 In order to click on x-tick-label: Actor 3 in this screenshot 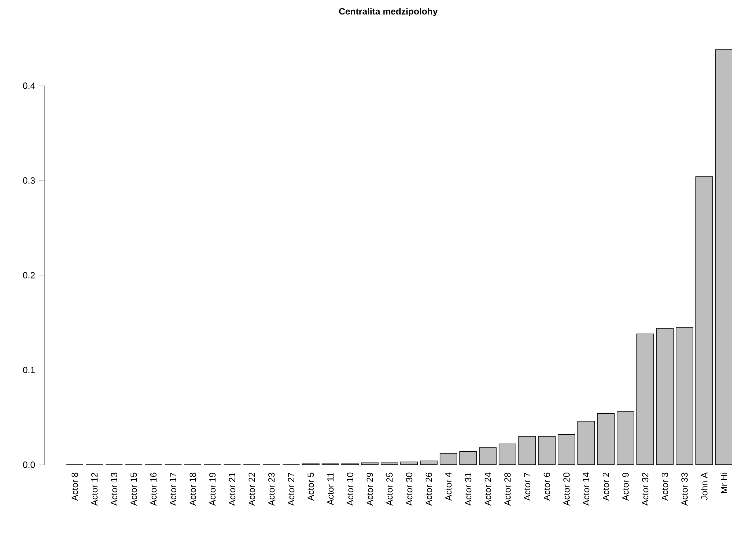, I will do `click(665, 487)`.